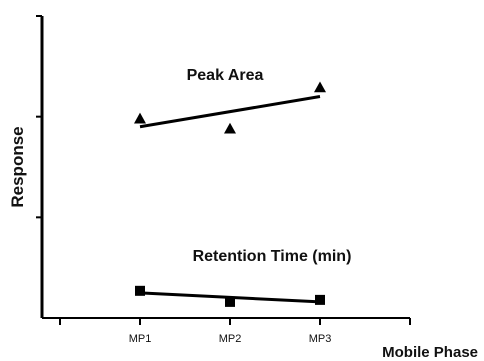 The width and height of the screenshot is (484, 361). Describe the element at coordinates (320, 87) in the screenshot. I see `point-peak-area-mp3` at that location.